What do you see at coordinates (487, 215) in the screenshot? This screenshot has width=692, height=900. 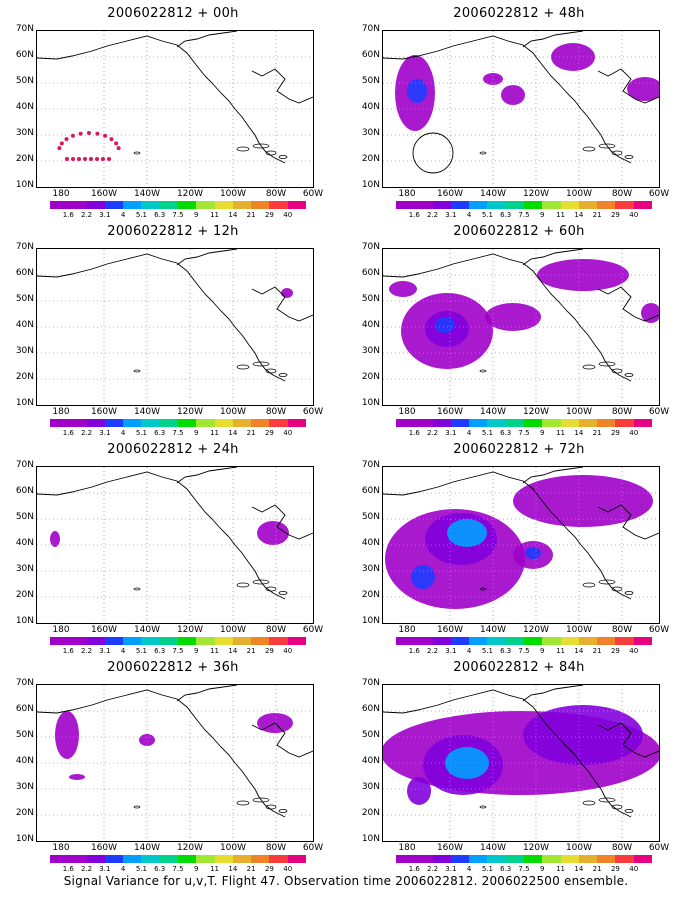 I see `colorbar-label: 5.1` at bounding box center [487, 215].